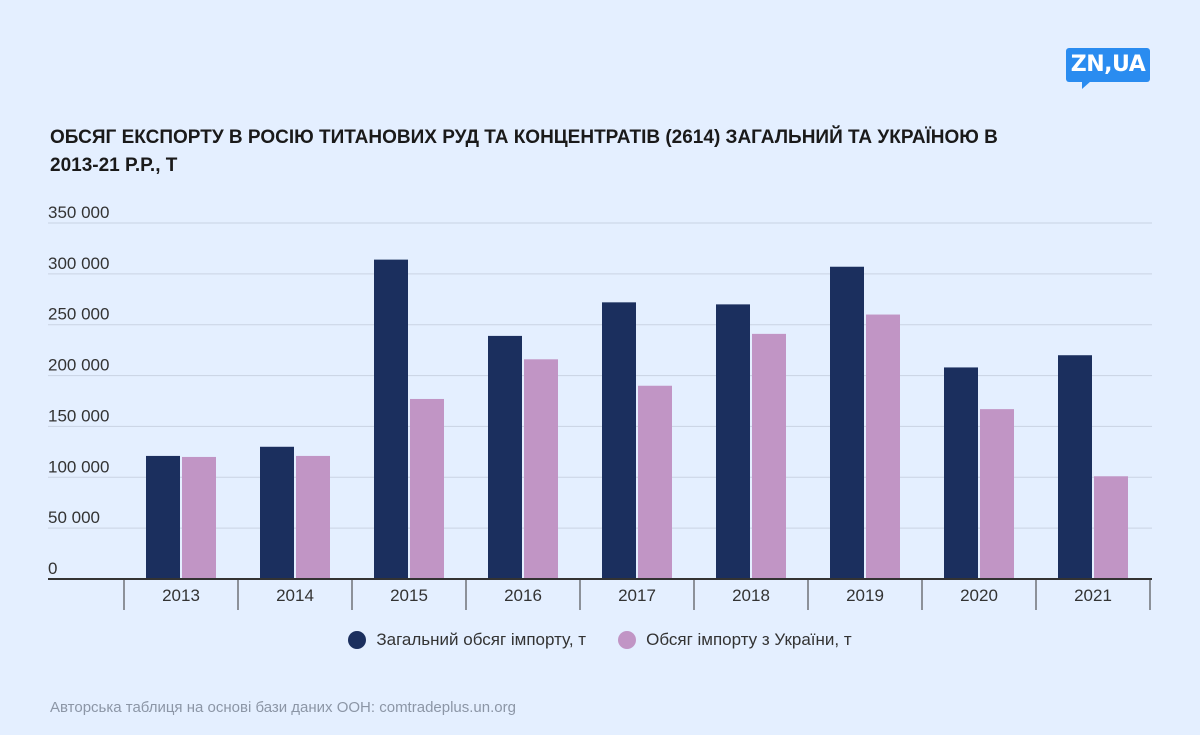 This screenshot has height=735, width=1200. Describe the element at coordinates (52, 568) in the screenshot. I see `y-tick-label: 0` at that location.